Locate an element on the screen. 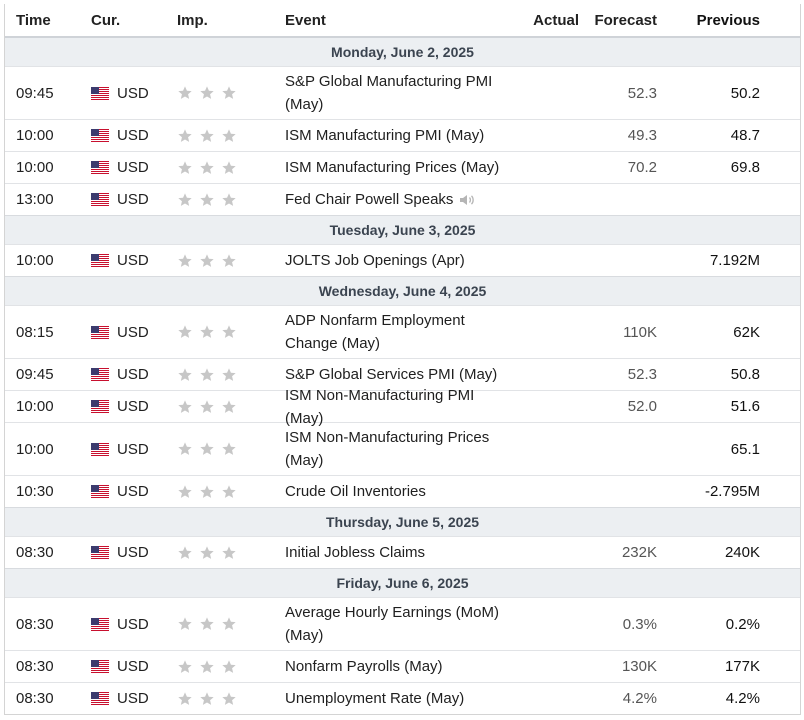  event-cell: Initial Jobless Claims is located at coordinates (387, 552).